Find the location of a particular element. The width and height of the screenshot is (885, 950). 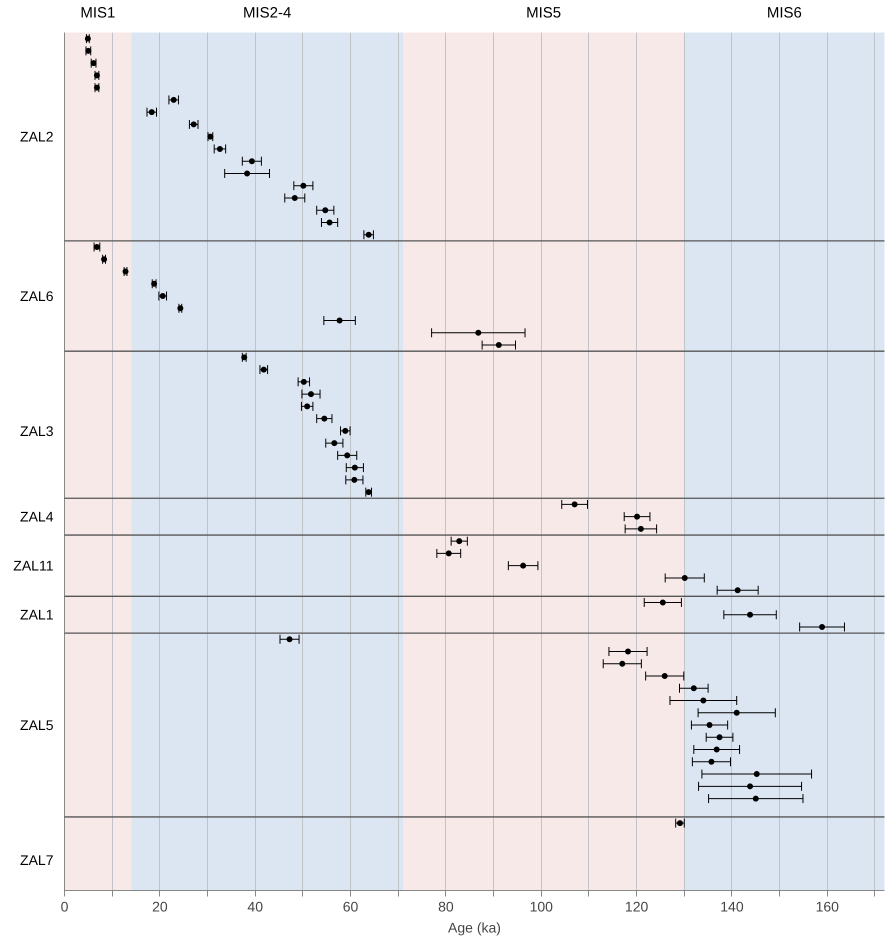

band-label: MIS6 is located at coordinates (784, 13).